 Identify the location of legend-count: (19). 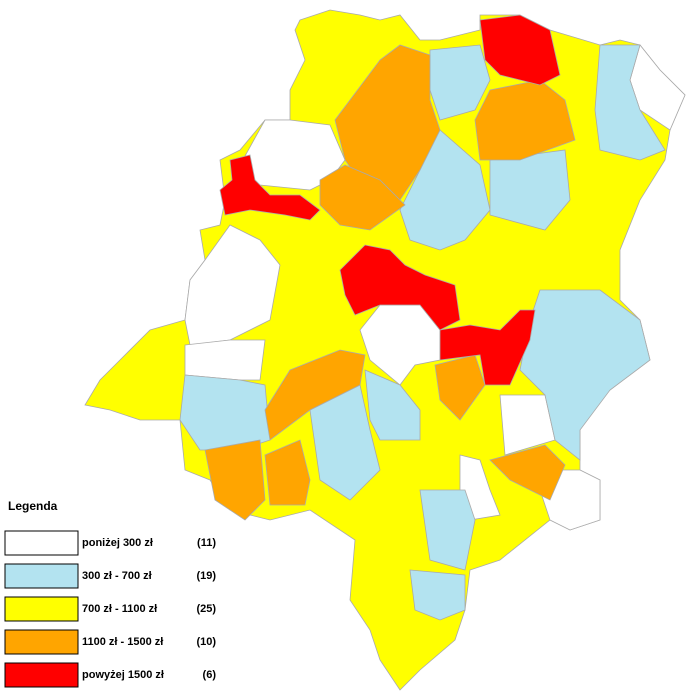
(206, 576).